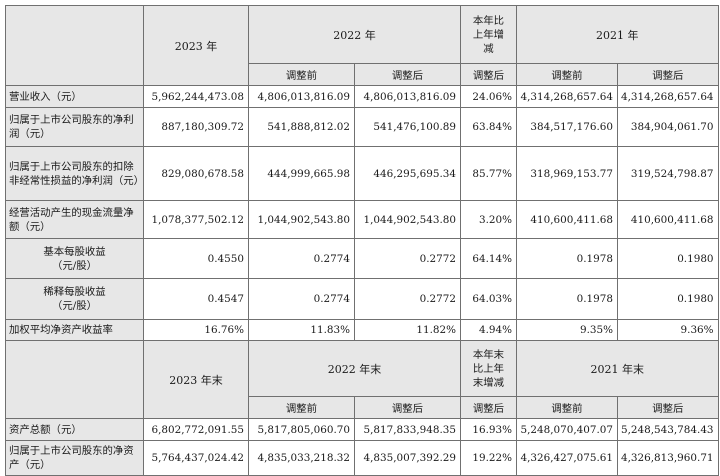  What do you see at coordinates (617, 368) in the screenshot?
I see `header-2021-end: 2021 年末` at bounding box center [617, 368].